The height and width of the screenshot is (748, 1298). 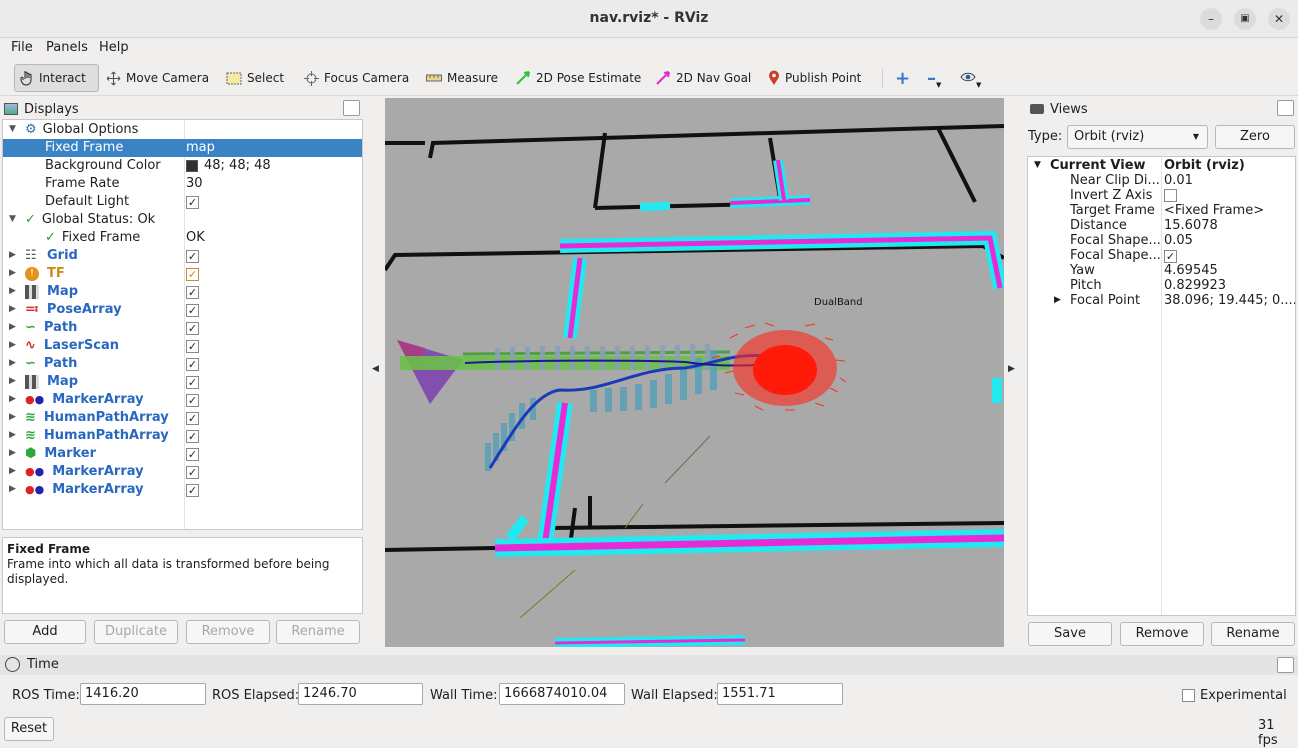 What do you see at coordinates (200, 147) in the screenshot?
I see `fixed-frame-value: map` at bounding box center [200, 147].